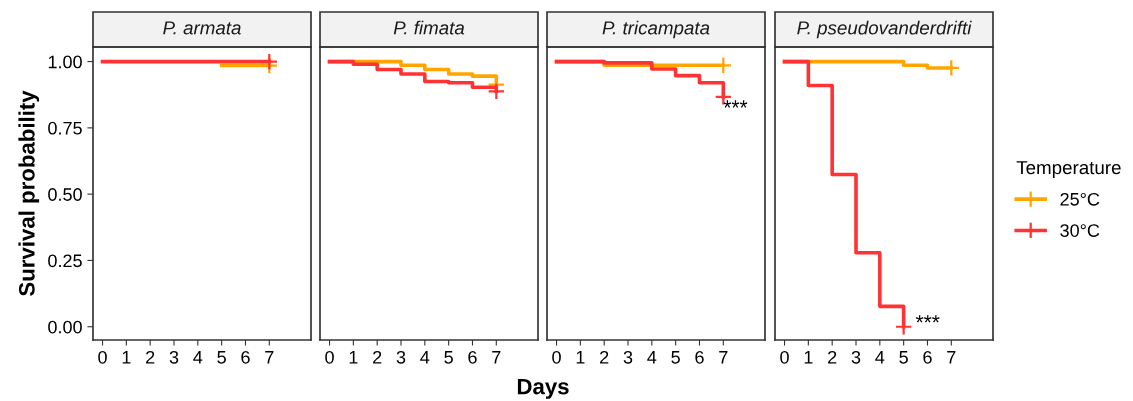 This screenshot has width=1133, height=401. What do you see at coordinates (65, 327) in the screenshot?
I see `y-tick-label: 0.00` at bounding box center [65, 327].